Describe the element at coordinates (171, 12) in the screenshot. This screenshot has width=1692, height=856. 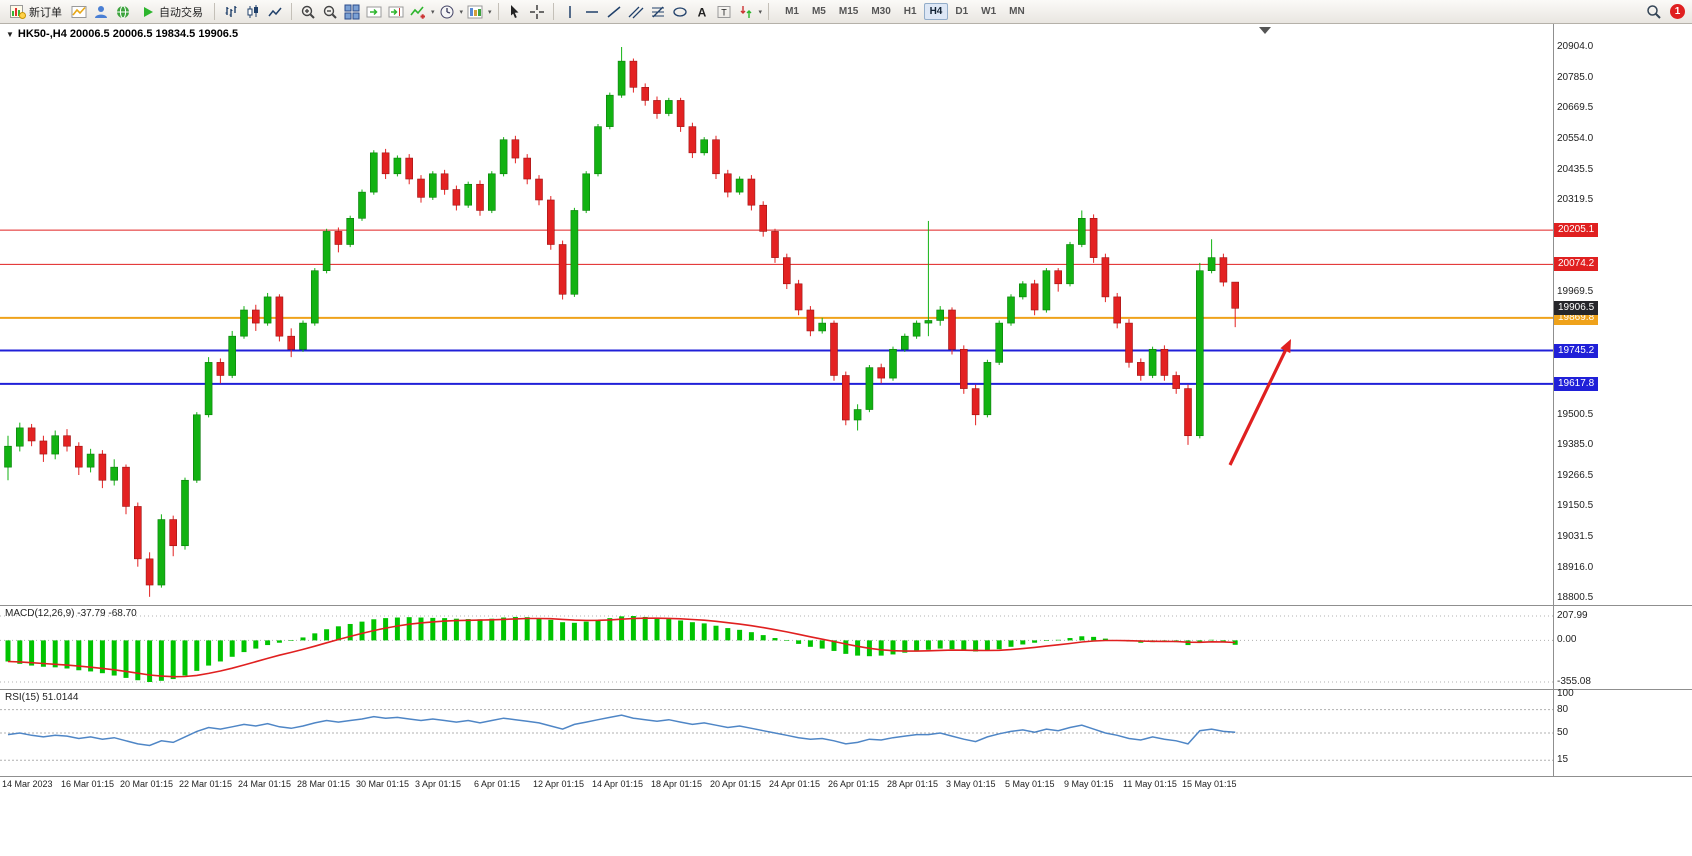
I see `auto-trading-button: 自动交易` at that location.